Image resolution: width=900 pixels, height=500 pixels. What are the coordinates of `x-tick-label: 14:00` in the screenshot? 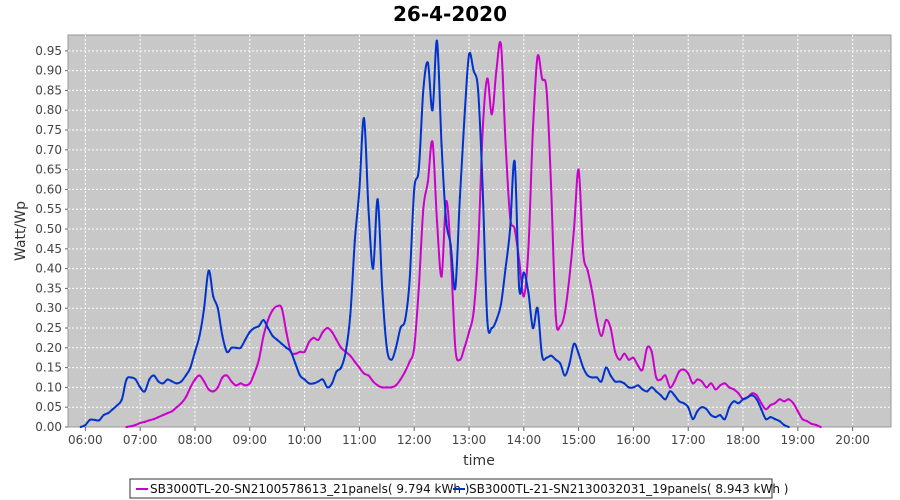 It's located at (524, 440).